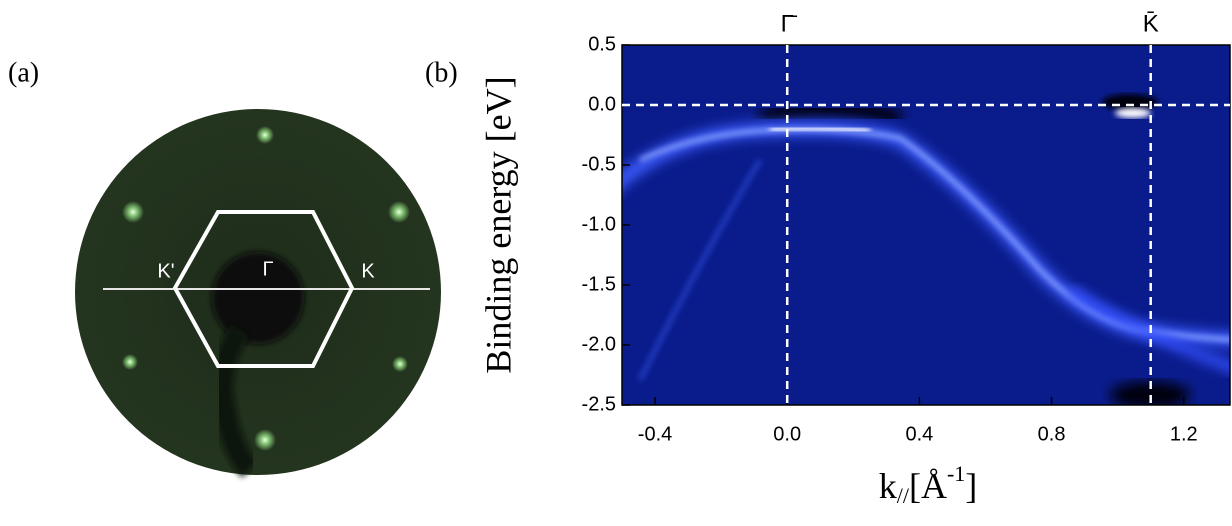 Image resolution: width=1232 pixels, height=526 pixels. I want to click on x-axis-label: k//[Å-1], so click(928, 484).